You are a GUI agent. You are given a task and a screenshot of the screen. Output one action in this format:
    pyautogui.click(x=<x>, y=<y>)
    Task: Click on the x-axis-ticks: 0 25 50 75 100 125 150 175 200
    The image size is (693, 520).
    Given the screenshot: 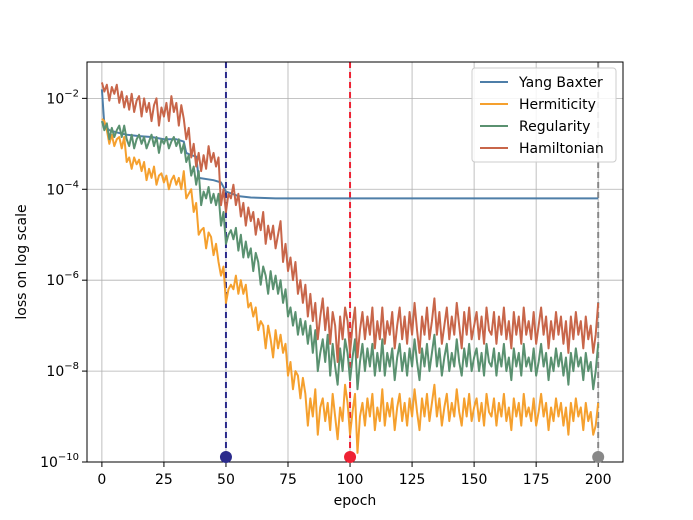 What is the action you would take?
    pyautogui.click(x=354, y=475)
    